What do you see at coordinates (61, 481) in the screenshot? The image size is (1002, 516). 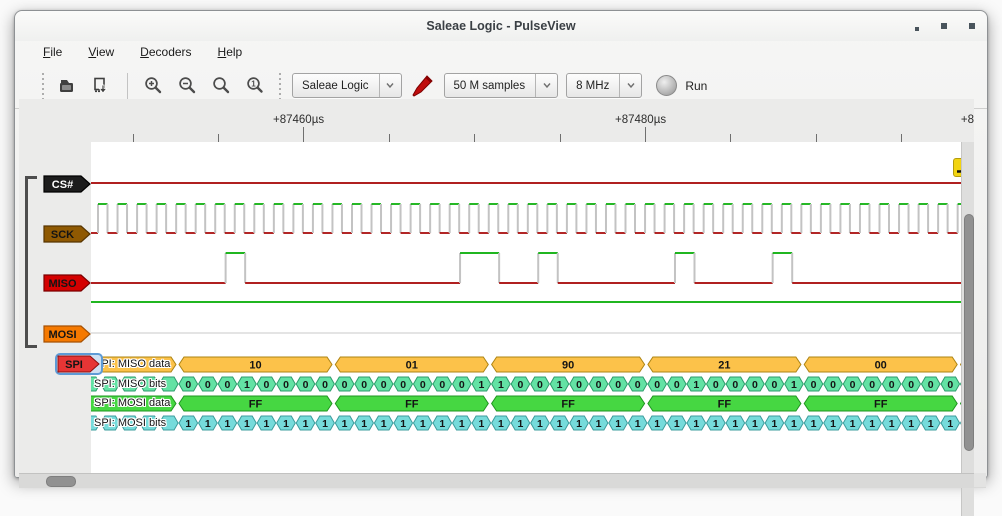 I see `horizontal-scrollbar-thumb` at bounding box center [61, 481].